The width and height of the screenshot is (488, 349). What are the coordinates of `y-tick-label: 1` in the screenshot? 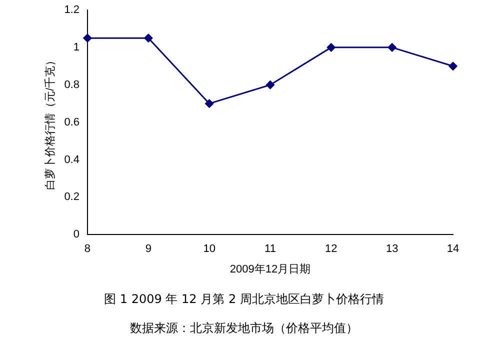 It's located at (76, 47).